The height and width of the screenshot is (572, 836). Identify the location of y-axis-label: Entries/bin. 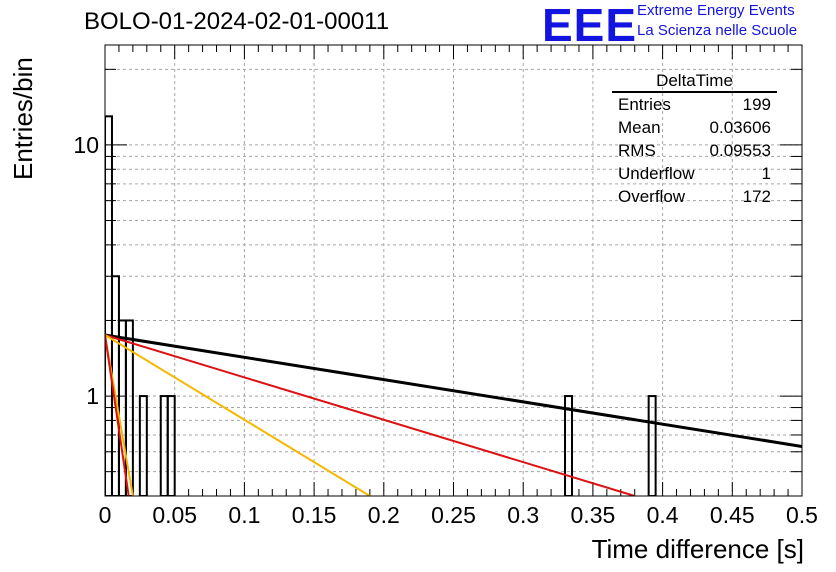
(23, 118).